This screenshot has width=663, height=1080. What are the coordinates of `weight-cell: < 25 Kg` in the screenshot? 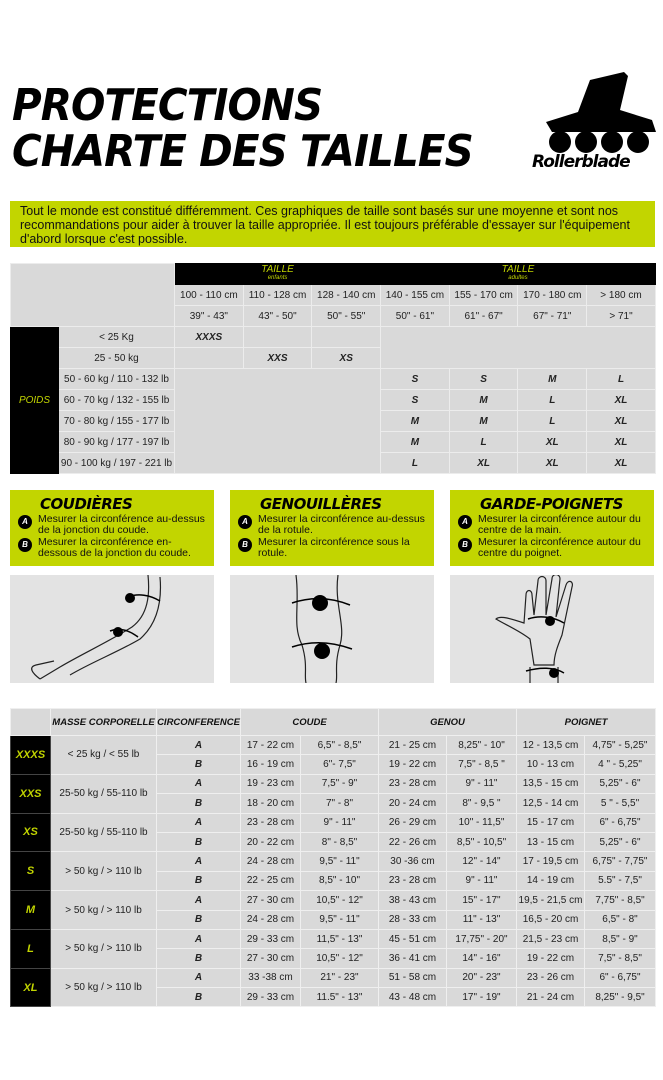 It's located at (116, 337).